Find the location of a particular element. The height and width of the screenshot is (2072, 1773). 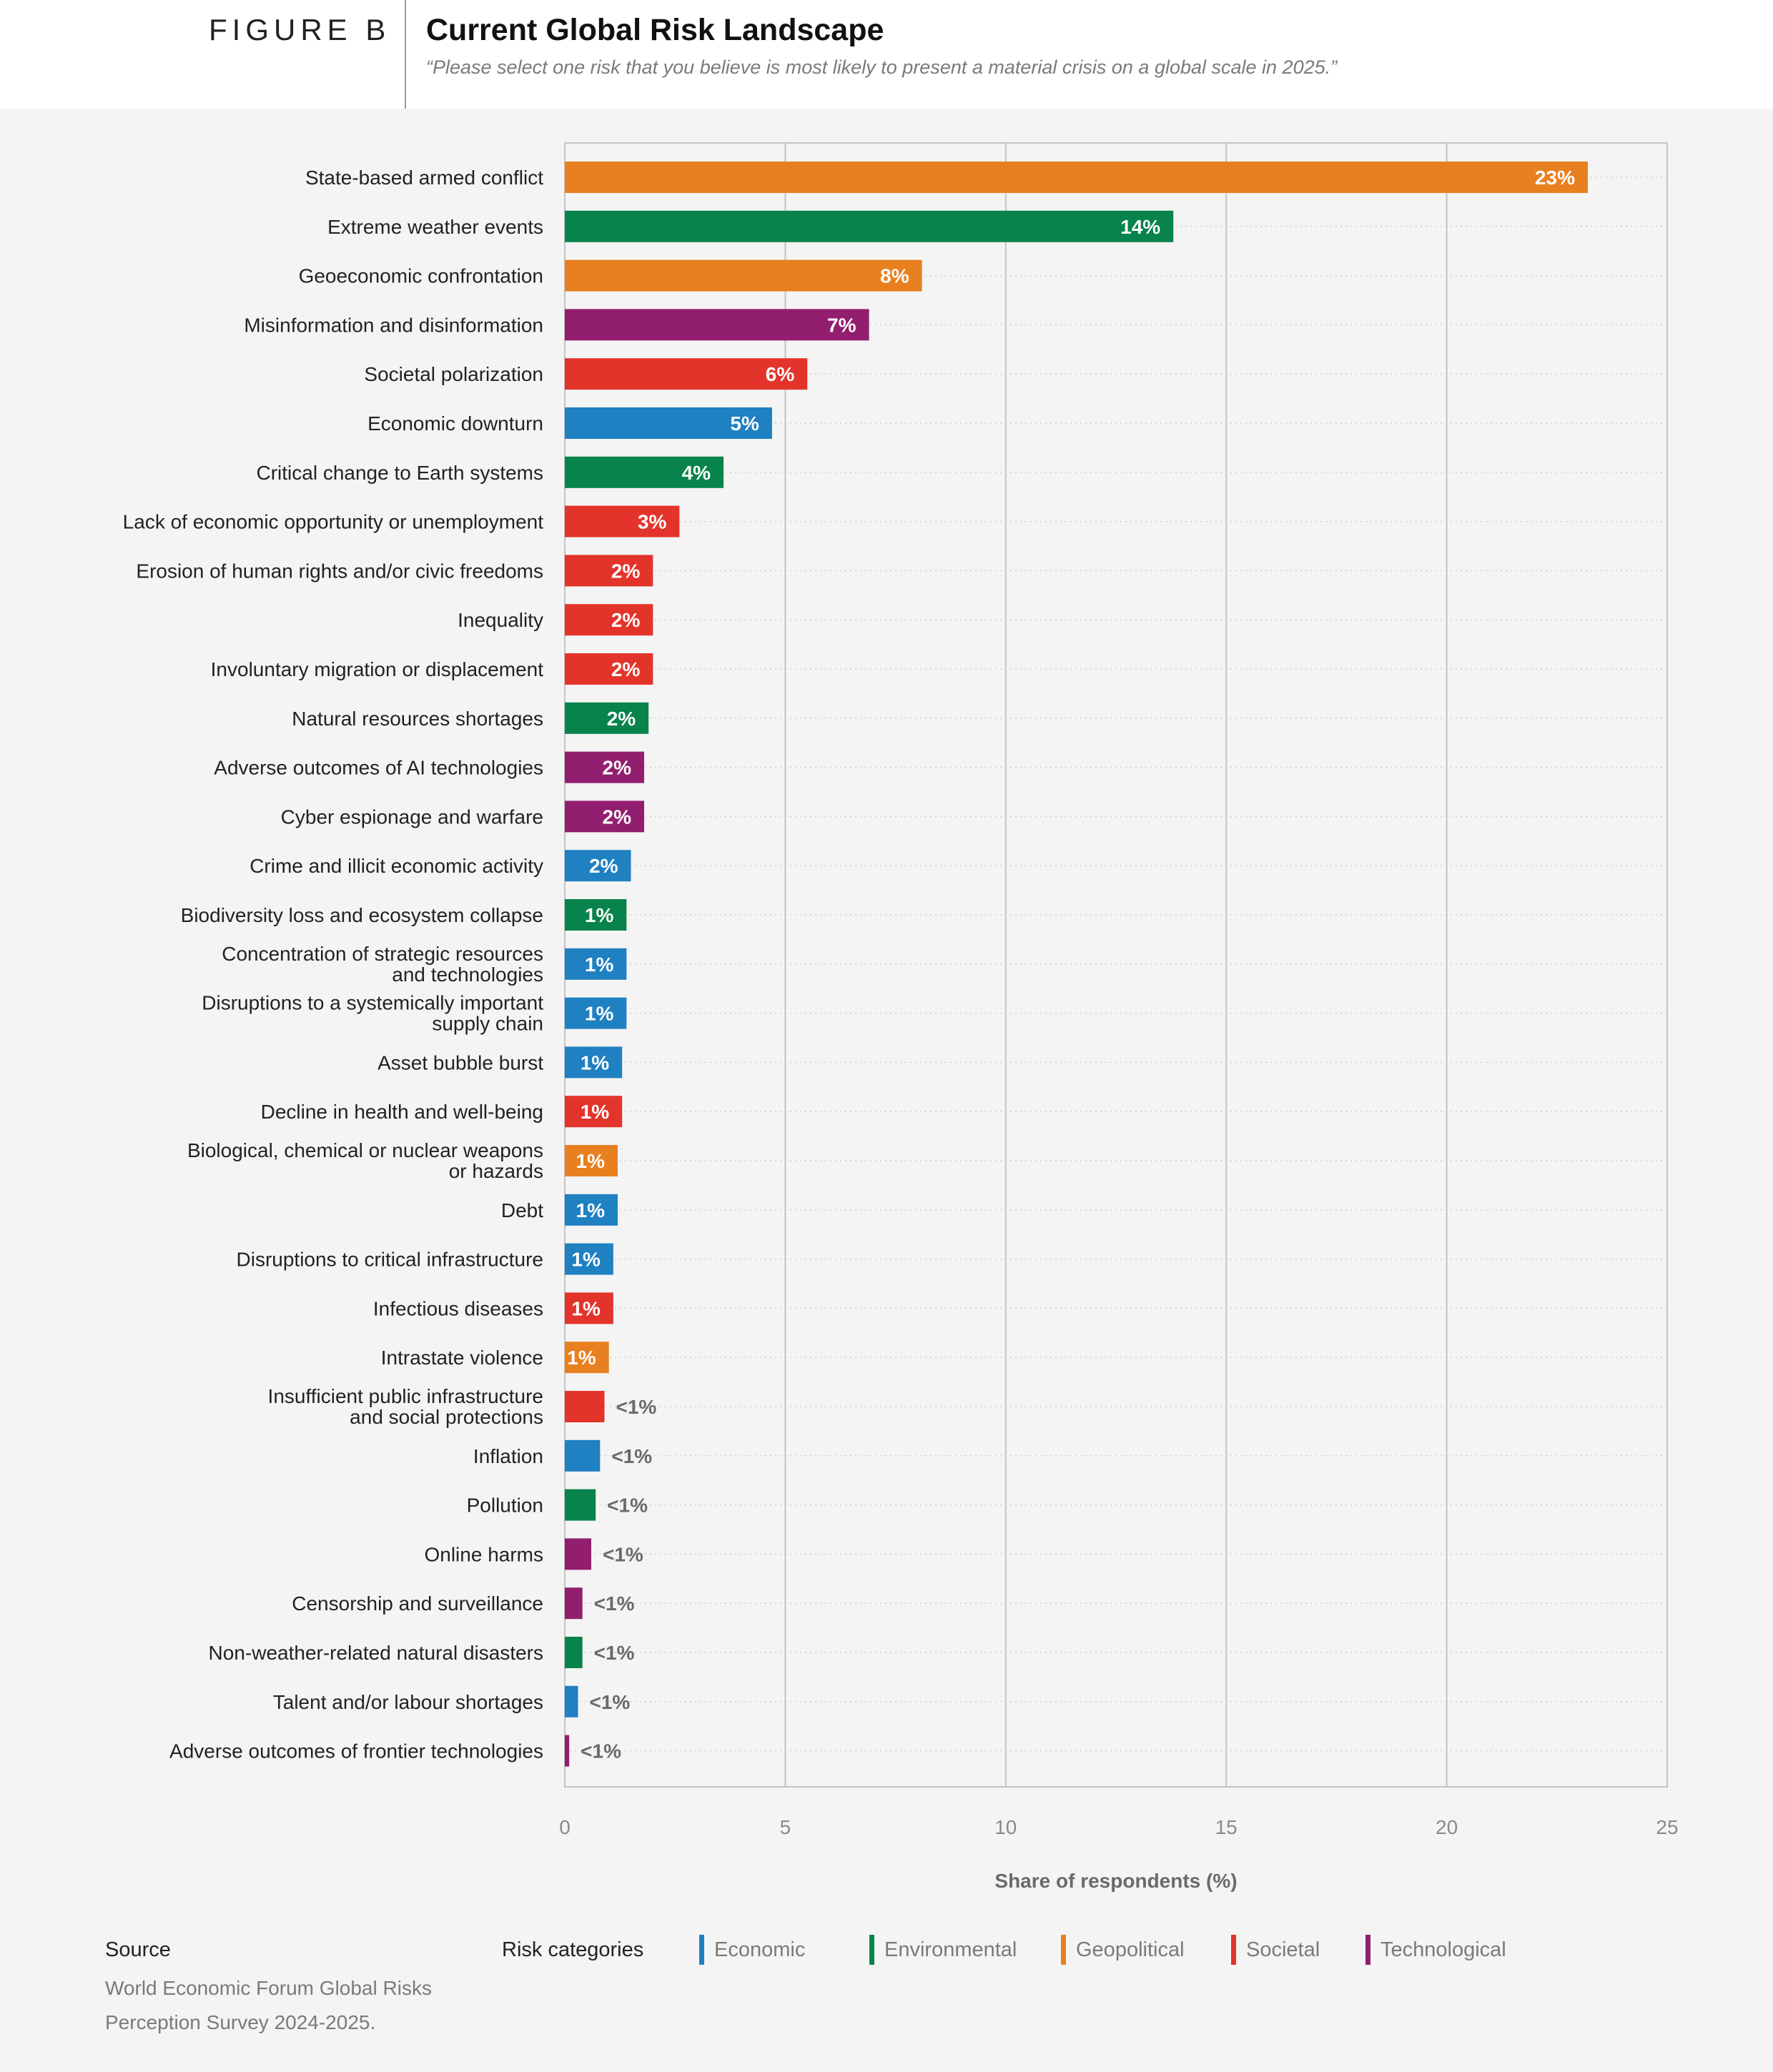

category-label: Misinformation and disinformation is located at coordinates (393, 325).